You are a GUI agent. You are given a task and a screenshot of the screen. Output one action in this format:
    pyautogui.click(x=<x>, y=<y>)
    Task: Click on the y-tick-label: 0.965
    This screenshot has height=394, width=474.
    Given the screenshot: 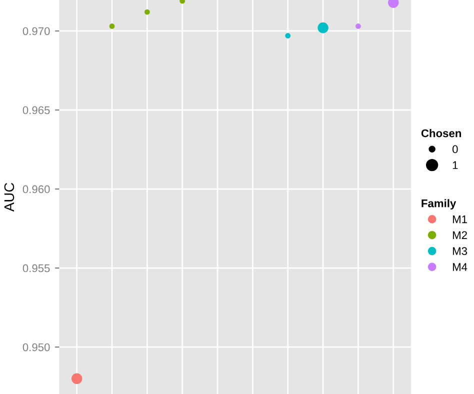 What is the action you would take?
    pyautogui.click(x=36, y=110)
    